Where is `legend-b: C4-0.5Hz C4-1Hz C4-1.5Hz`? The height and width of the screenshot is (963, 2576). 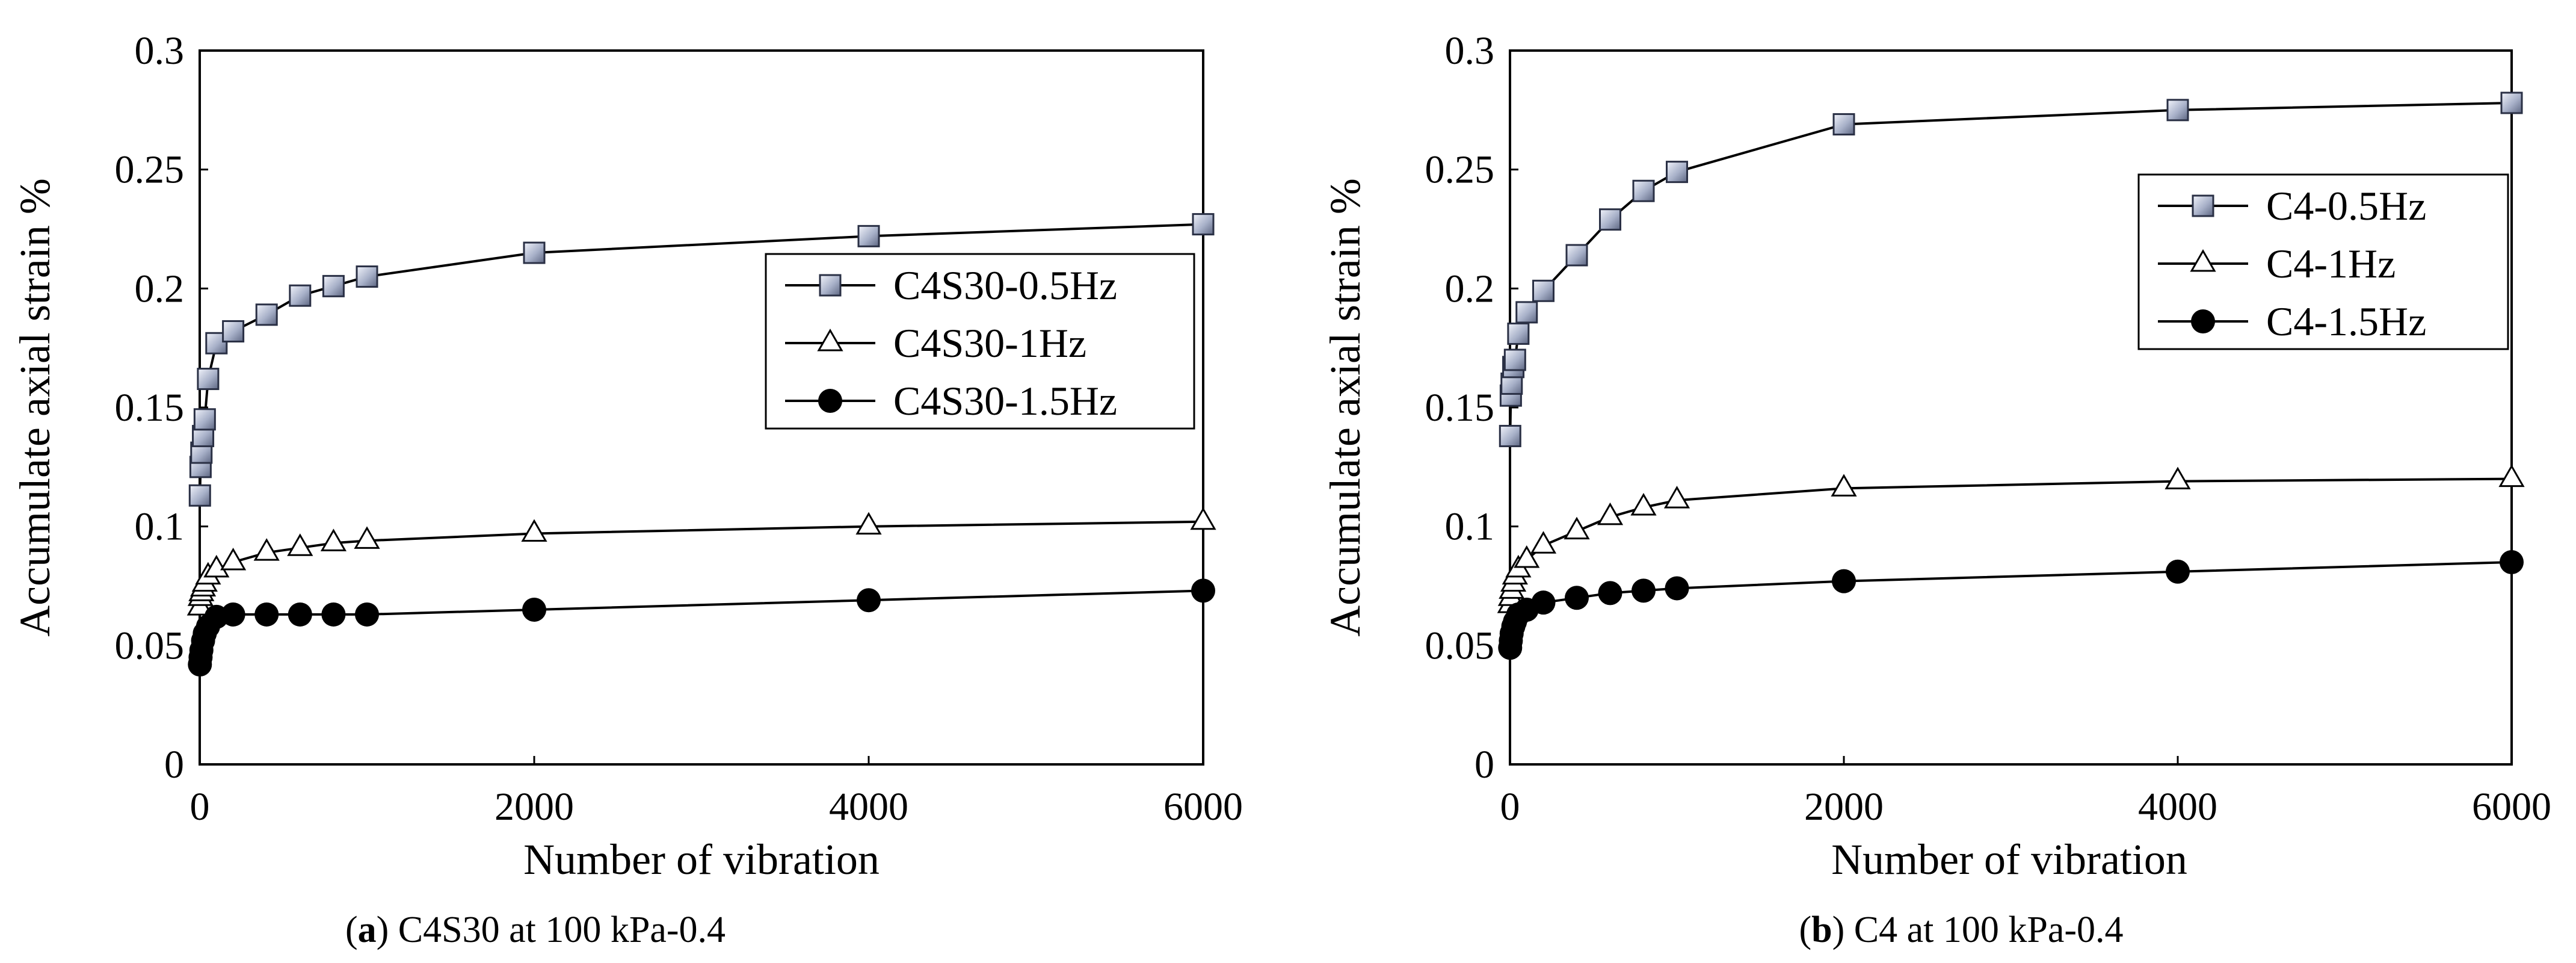 legend-b: C4-0.5Hz C4-1Hz C4-1.5Hz is located at coordinates (2323, 262).